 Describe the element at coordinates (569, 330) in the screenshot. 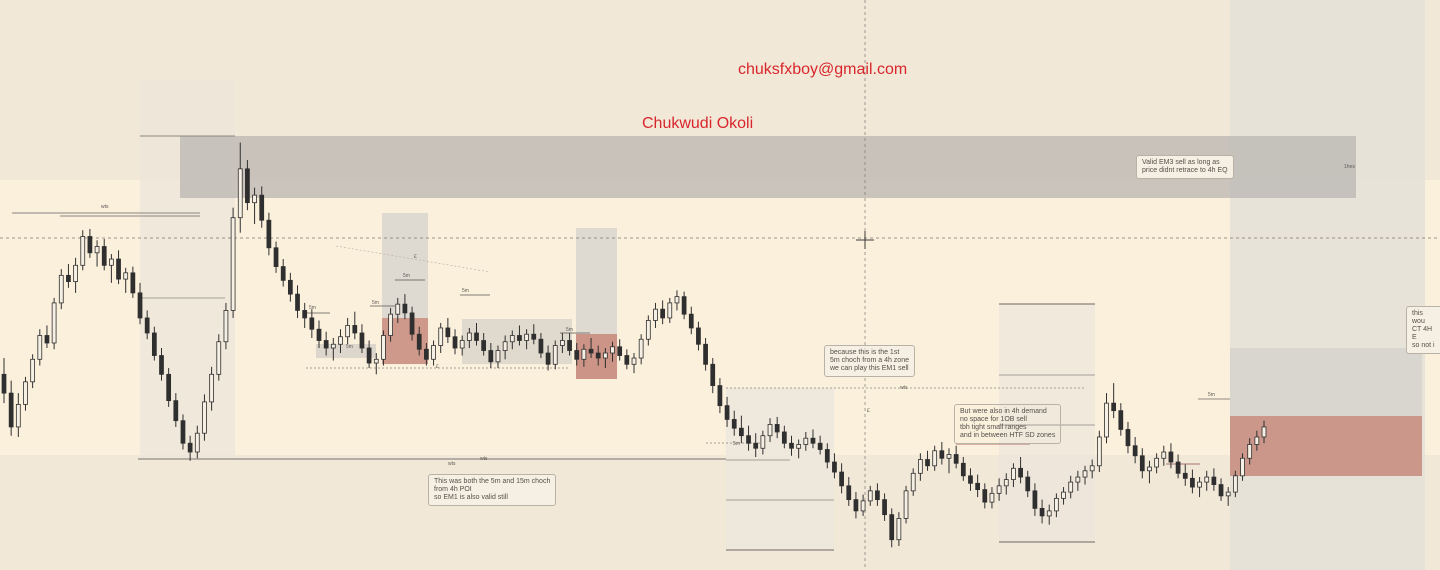

I see `label-5m-f: 5m` at that location.